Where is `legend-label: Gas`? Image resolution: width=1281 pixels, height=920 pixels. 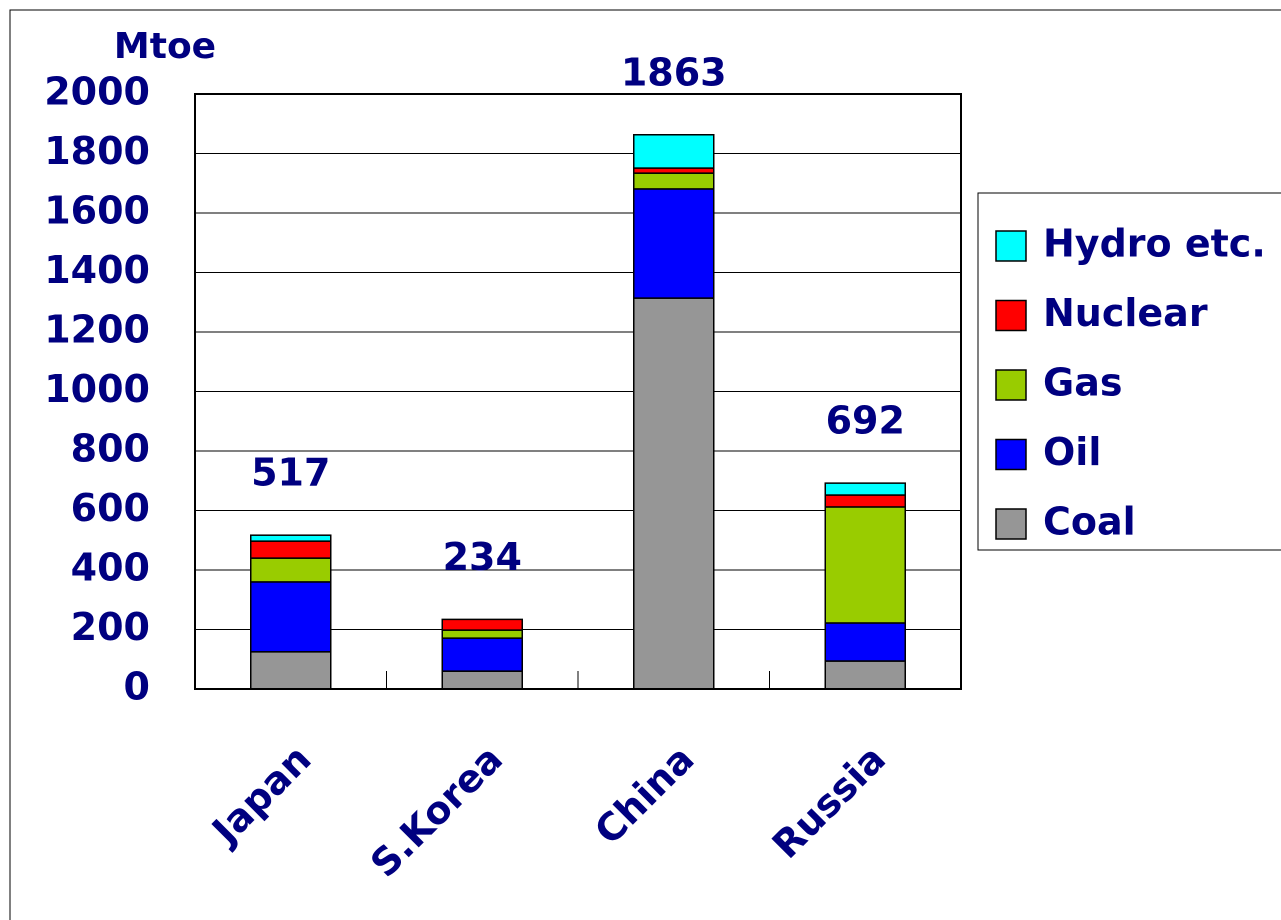 legend-label: Gas is located at coordinates (1082, 383).